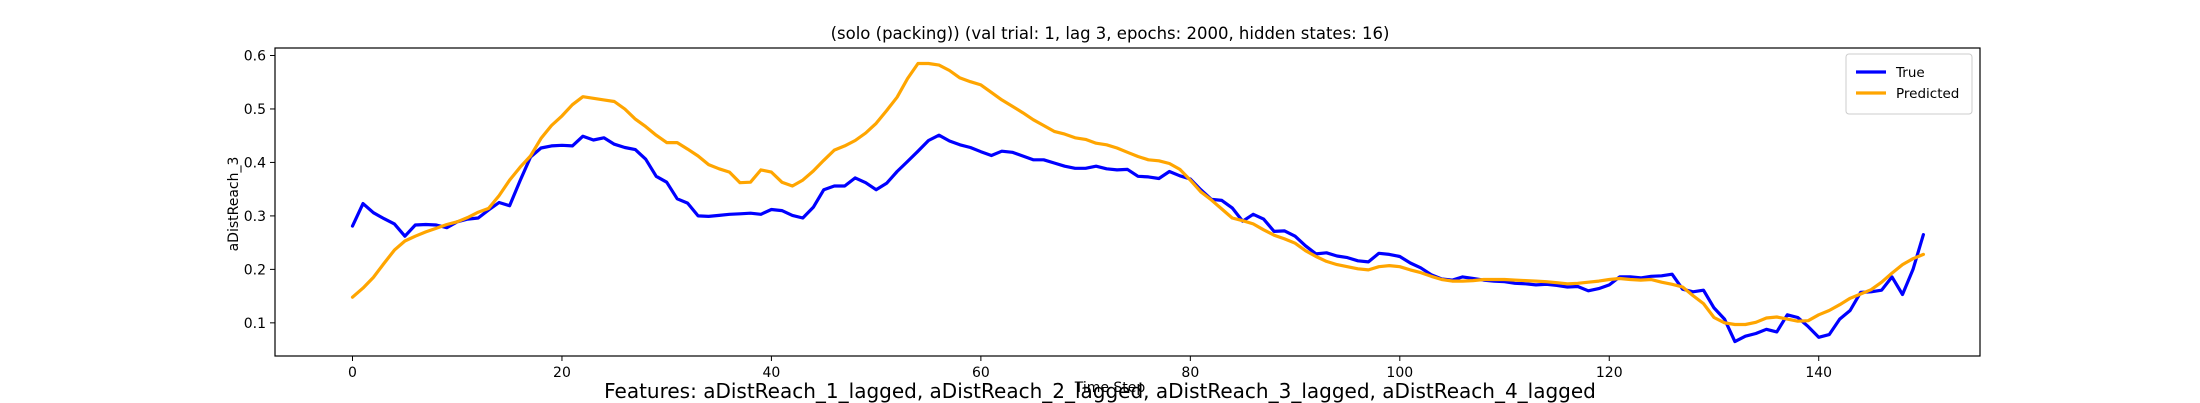 This screenshot has height=403, width=2200. I want to click on x-tick-label: 60, so click(981, 373).